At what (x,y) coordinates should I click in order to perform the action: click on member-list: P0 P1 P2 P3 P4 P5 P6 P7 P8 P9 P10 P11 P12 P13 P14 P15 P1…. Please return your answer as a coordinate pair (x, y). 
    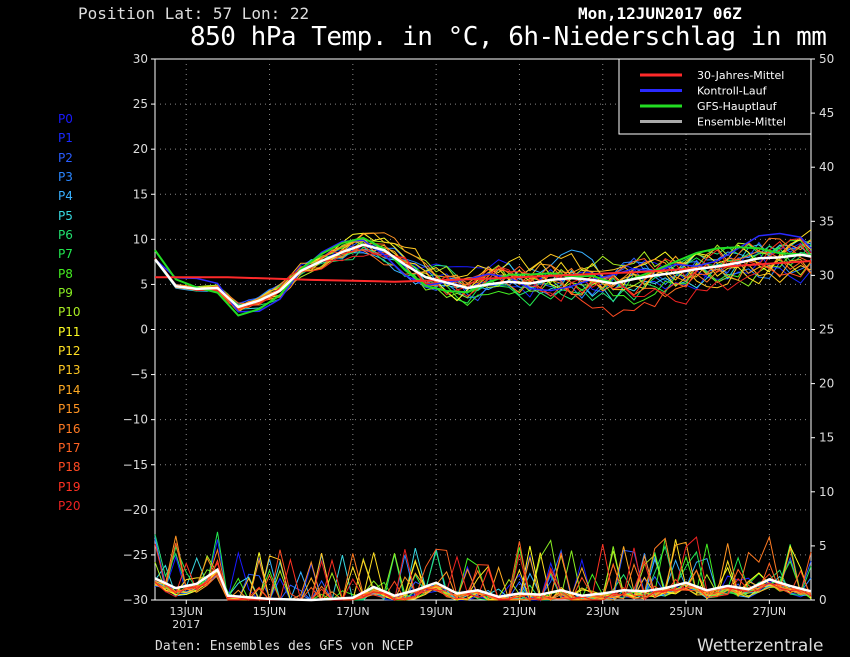
    Looking at the image, I should click on (69, 313).